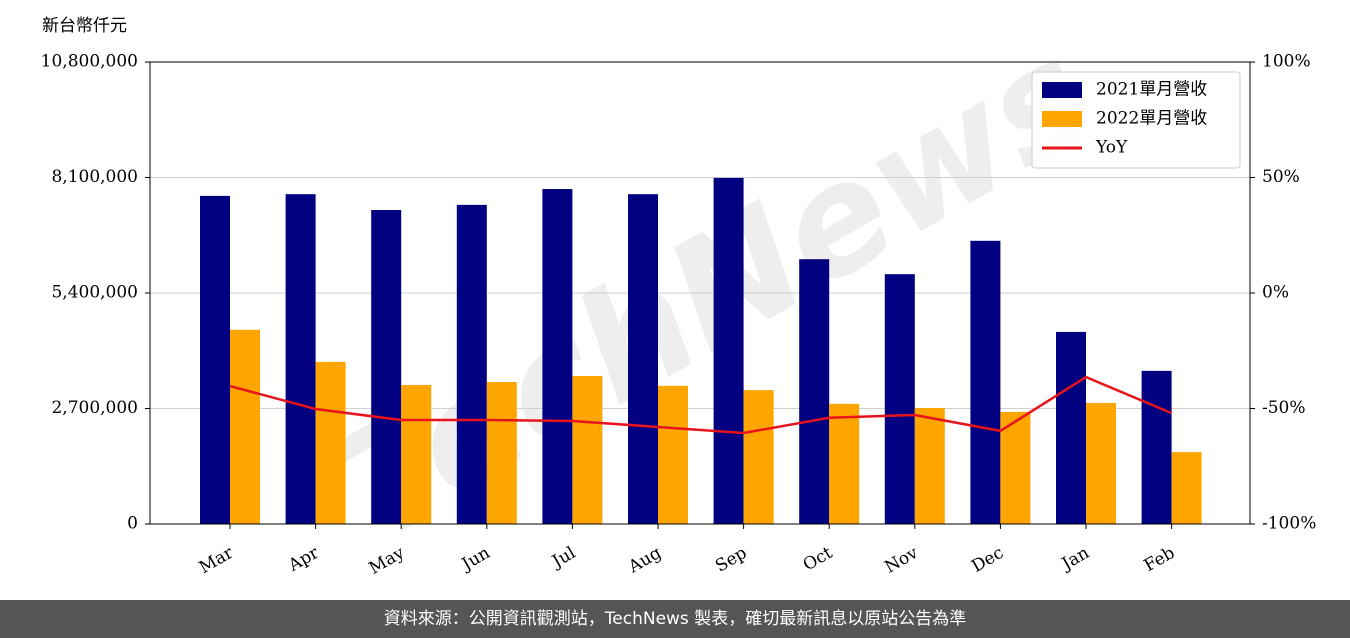  Describe the element at coordinates (217, 560) in the screenshot. I see `x-tick-label: Mar` at that location.